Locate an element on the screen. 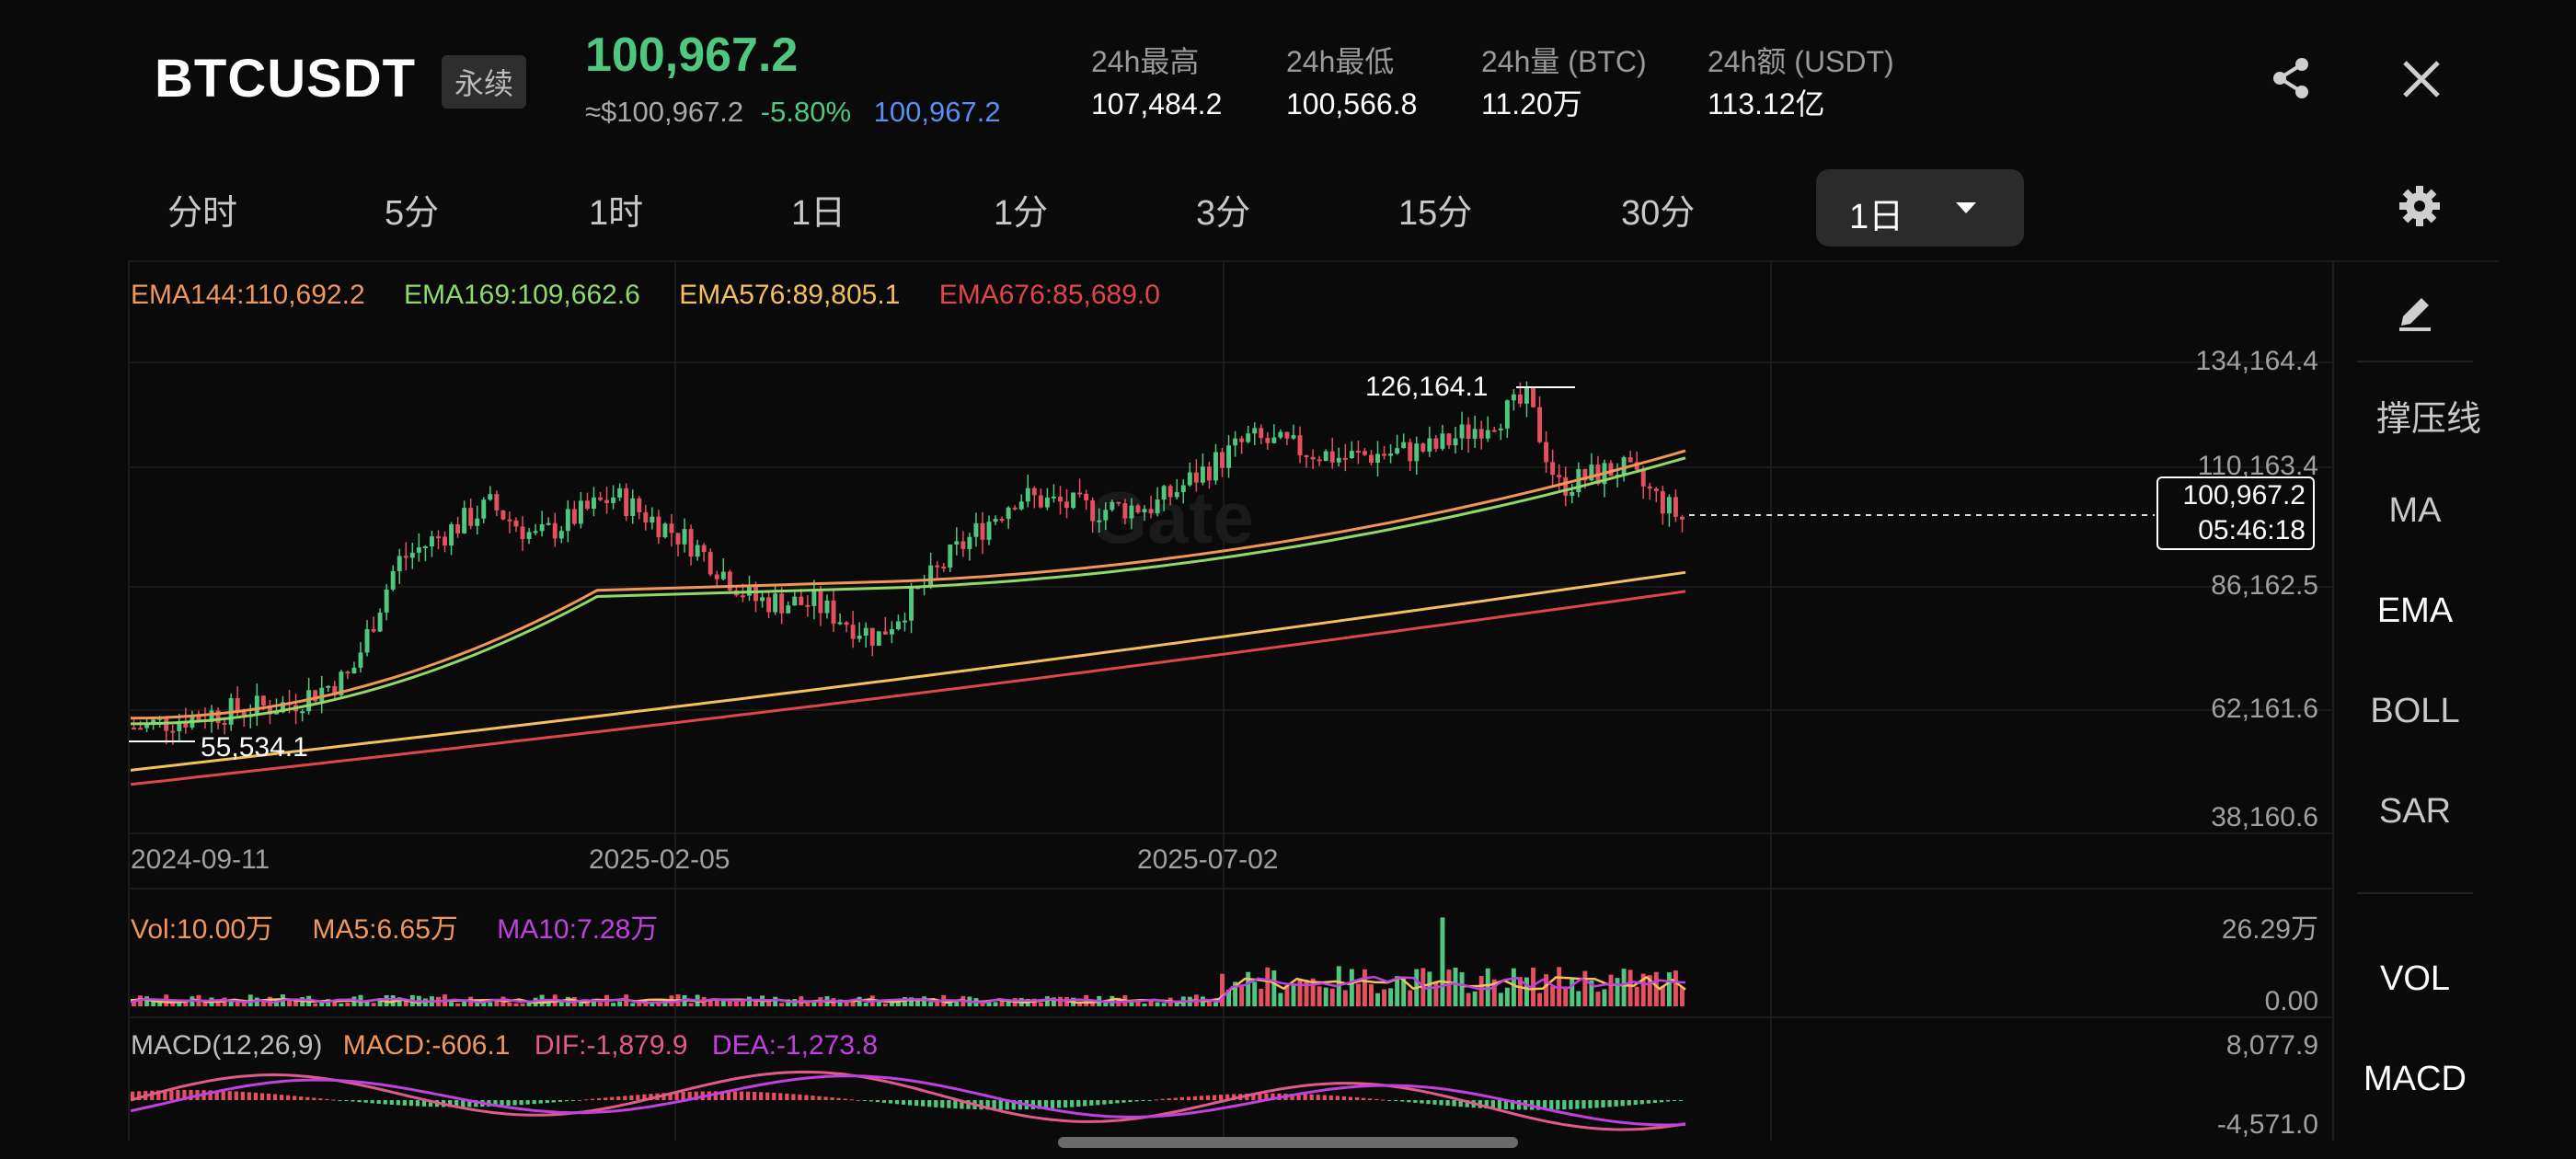 The height and width of the screenshot is (1159, 2576). stat-24h-turnover: 24h额 (USDT) 113.12亿 is located at coordinates (1801, 82).